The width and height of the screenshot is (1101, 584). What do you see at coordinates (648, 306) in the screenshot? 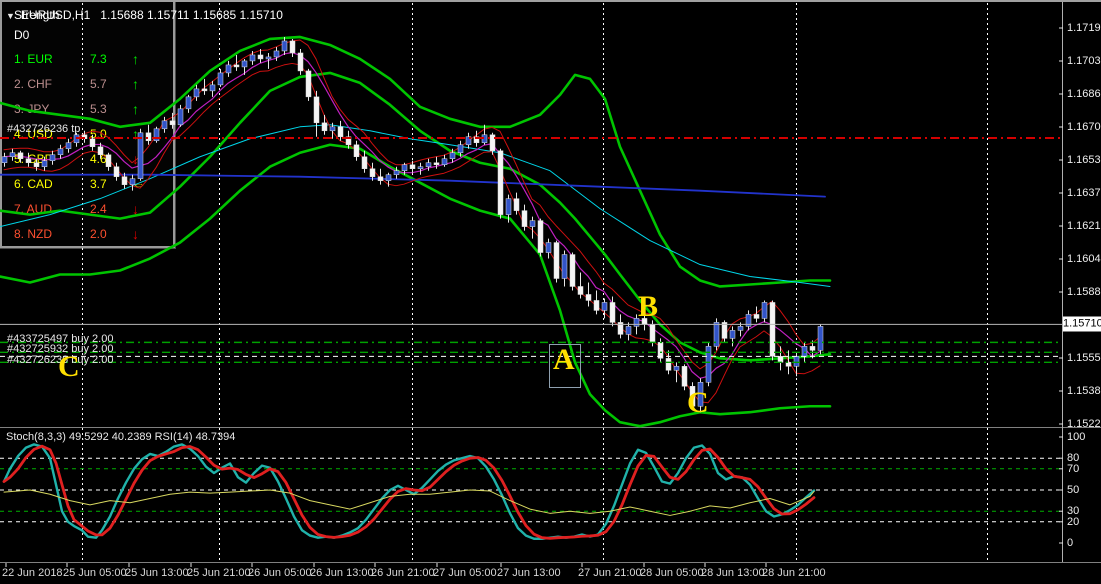
I see `annotation-letter-b: B` at bounding box center [648, 306].